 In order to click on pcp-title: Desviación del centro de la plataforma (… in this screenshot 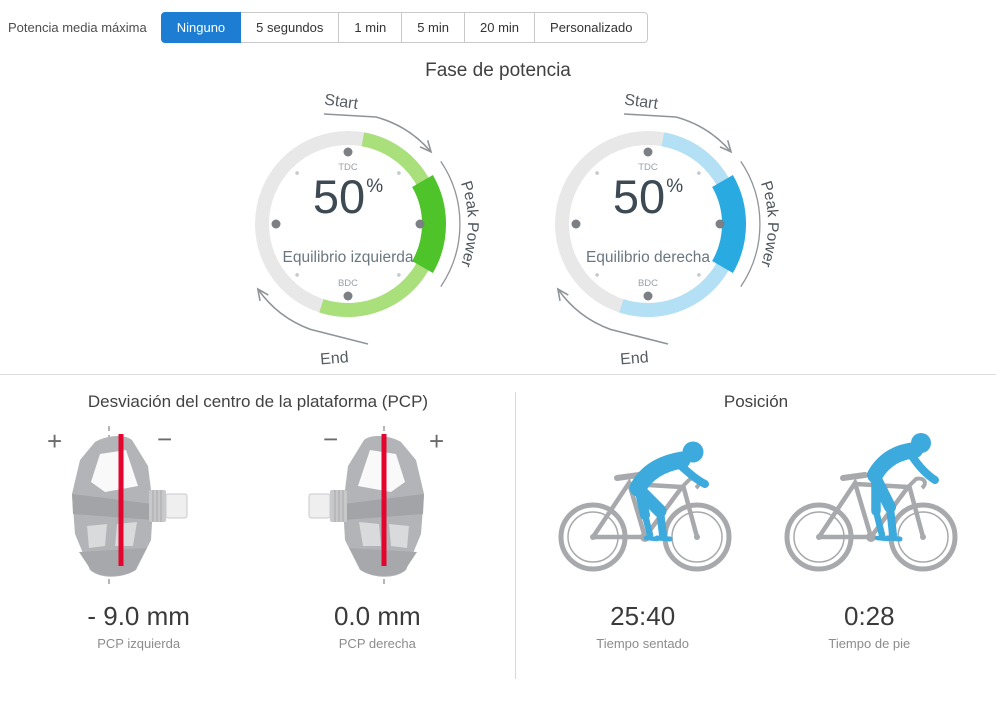, I will do `click(258, 401)`.